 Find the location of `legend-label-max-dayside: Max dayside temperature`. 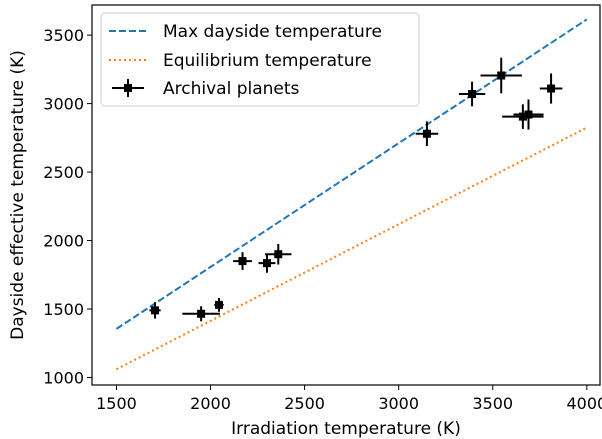

legend-label-max-dayside: Max dayside temperature is located at coordinates (272, 32).